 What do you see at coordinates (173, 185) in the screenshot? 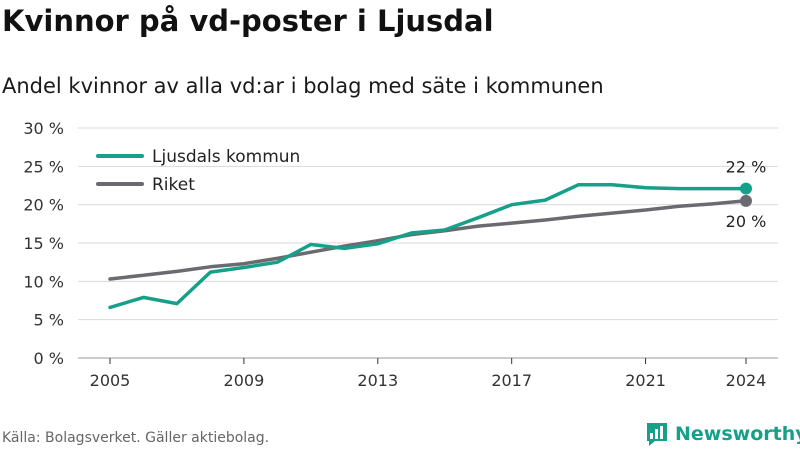
I see `legend-label: Riket` at bounding box center [173, 185].